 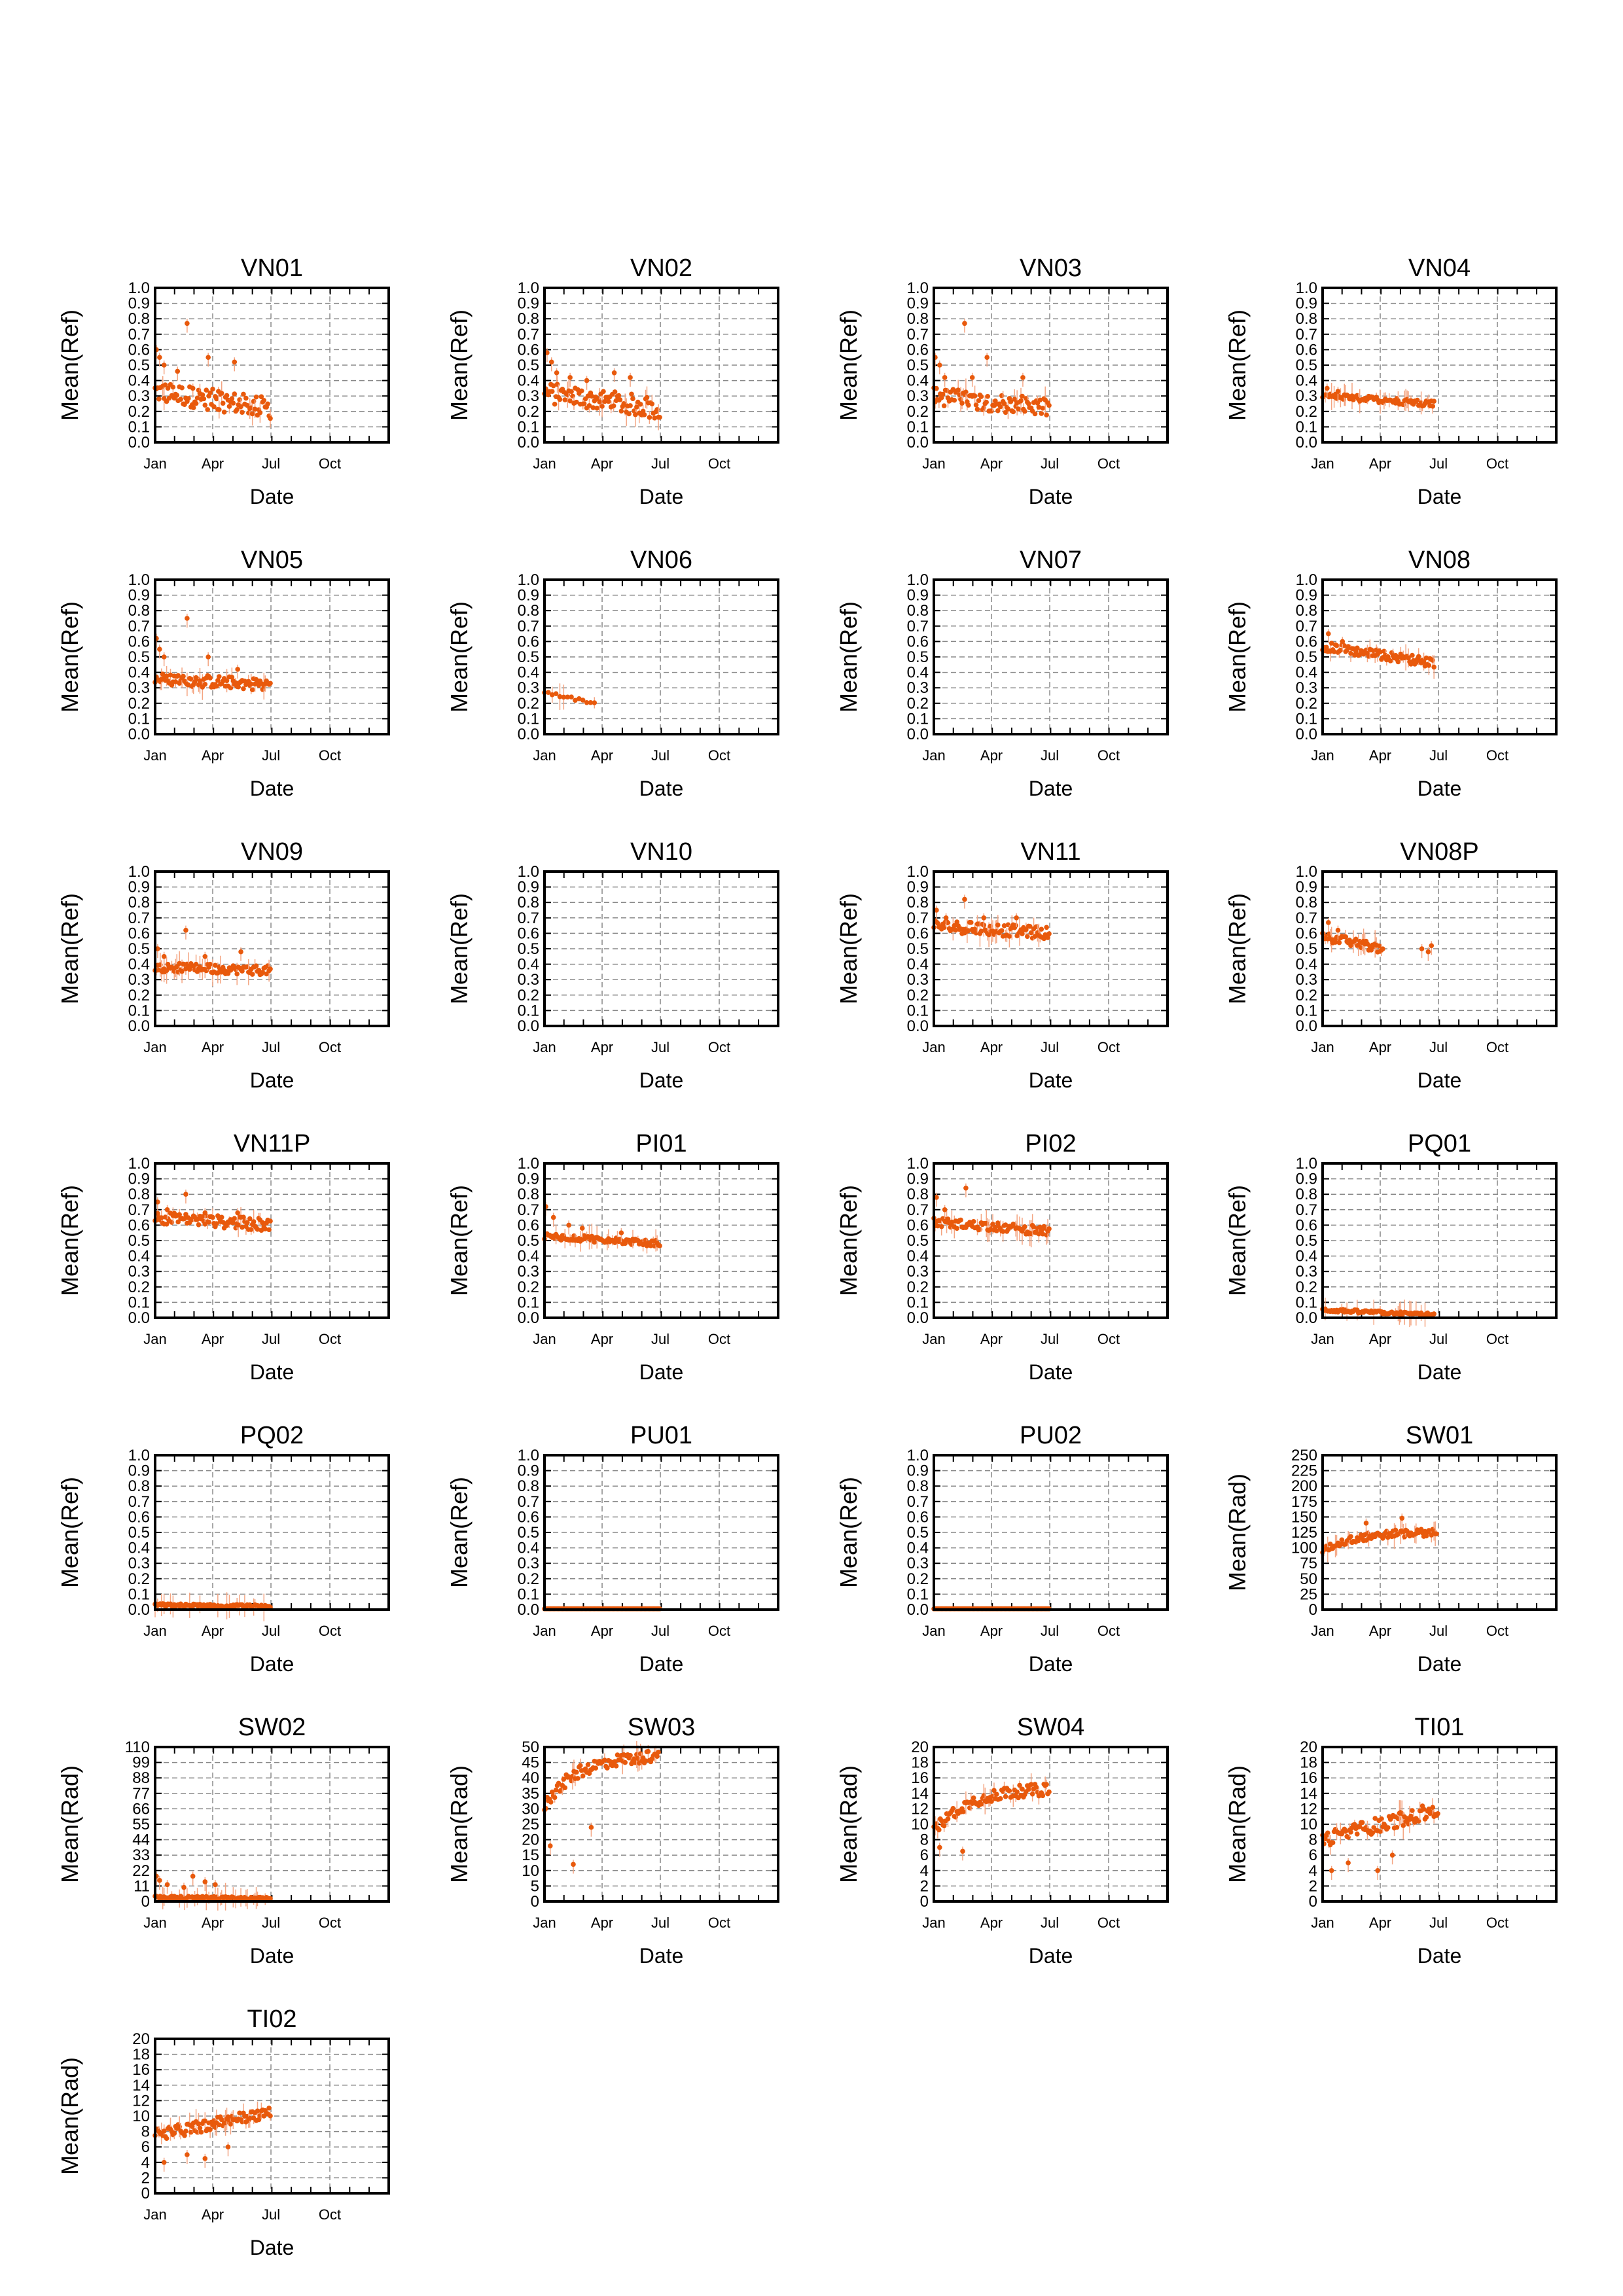 I want to click on y-tick-label: 4, so click(x=1313, y=1871).